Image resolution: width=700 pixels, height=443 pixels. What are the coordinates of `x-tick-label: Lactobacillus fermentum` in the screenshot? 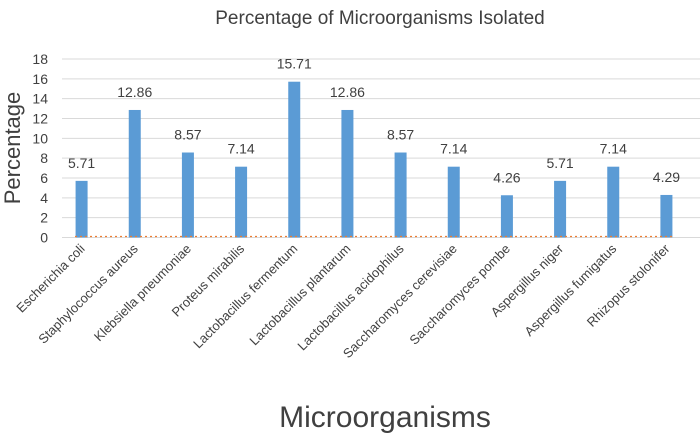 It's located at (245, 296).